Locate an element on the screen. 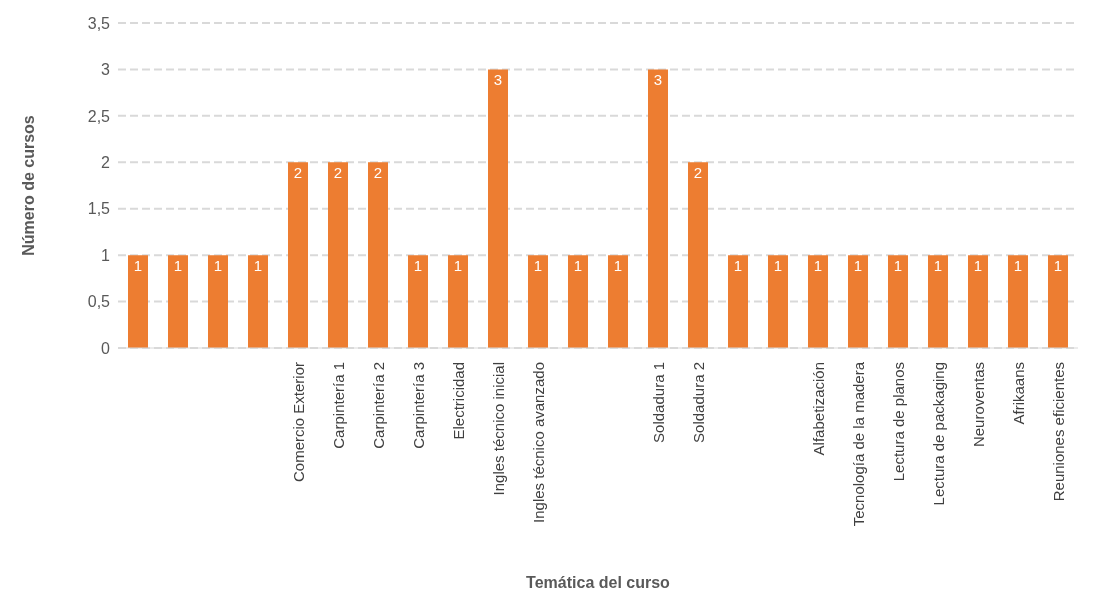  x-tick-label: Ingles técnico inicial is located at coordinates (498, 429).